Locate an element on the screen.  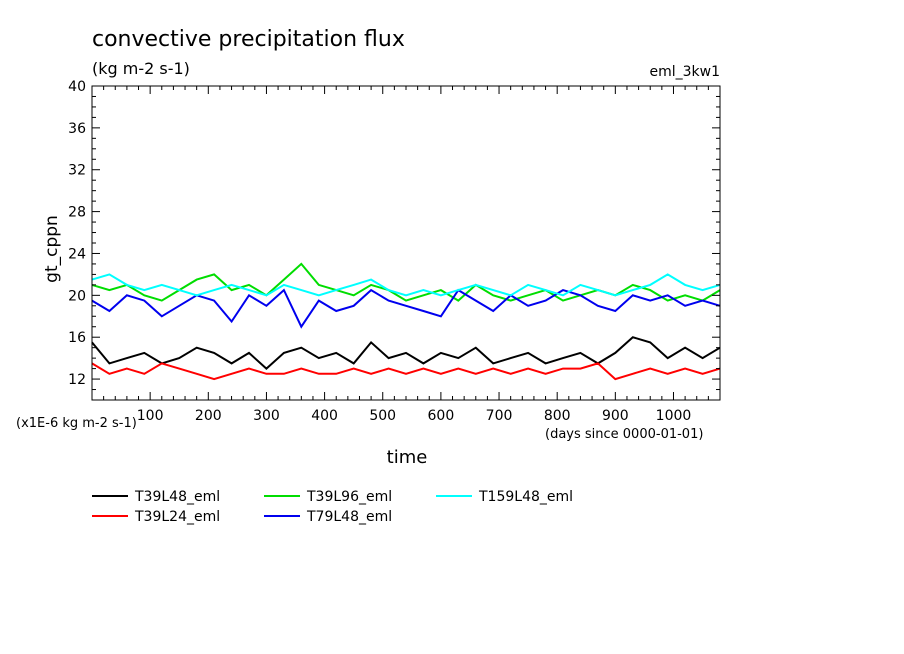
series-line-T159L48_eml is located at coordinates (406, 285).